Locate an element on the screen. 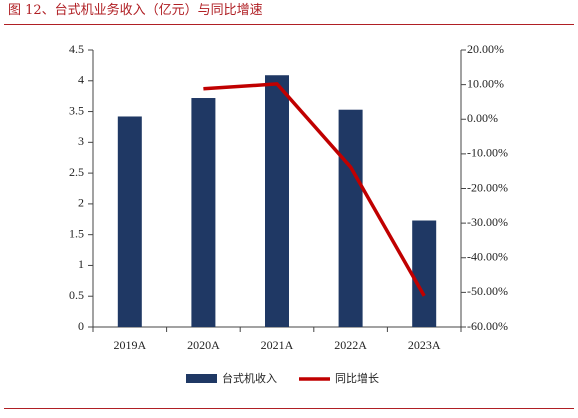 The image size is (578, 418). y-left-tick-label: 4 is located at coordinates (81, 80).